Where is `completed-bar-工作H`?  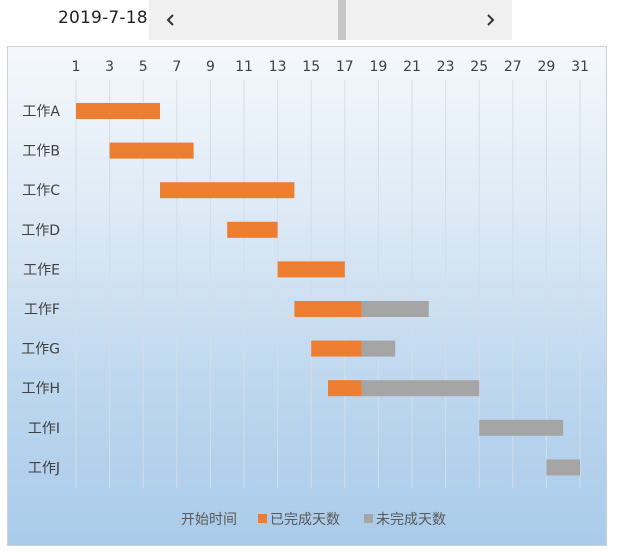 completed-bar-工作H is located at coordinates (345, 388).